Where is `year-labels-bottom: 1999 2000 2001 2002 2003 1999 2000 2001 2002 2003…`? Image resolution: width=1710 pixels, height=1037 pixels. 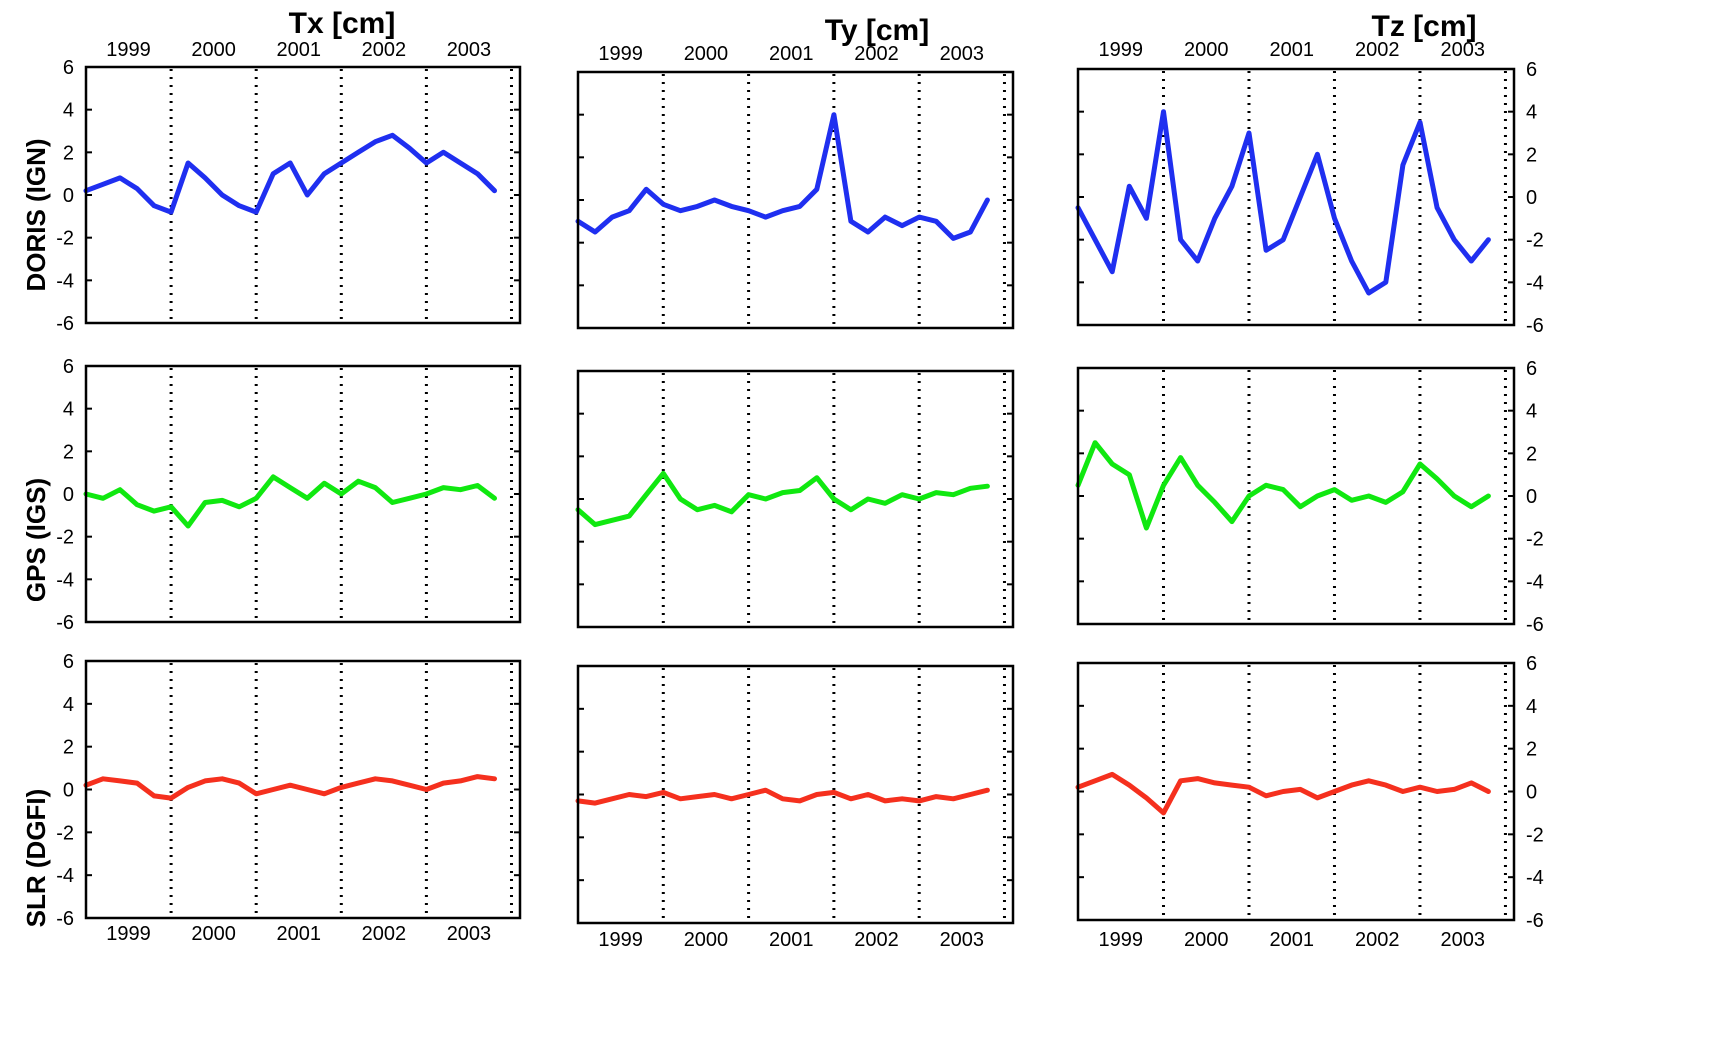 year-labels-bottom: 1999 2000 2001 2002 2003 1999 2000 2001 2002 2003… is located at coordinates (795, 937).